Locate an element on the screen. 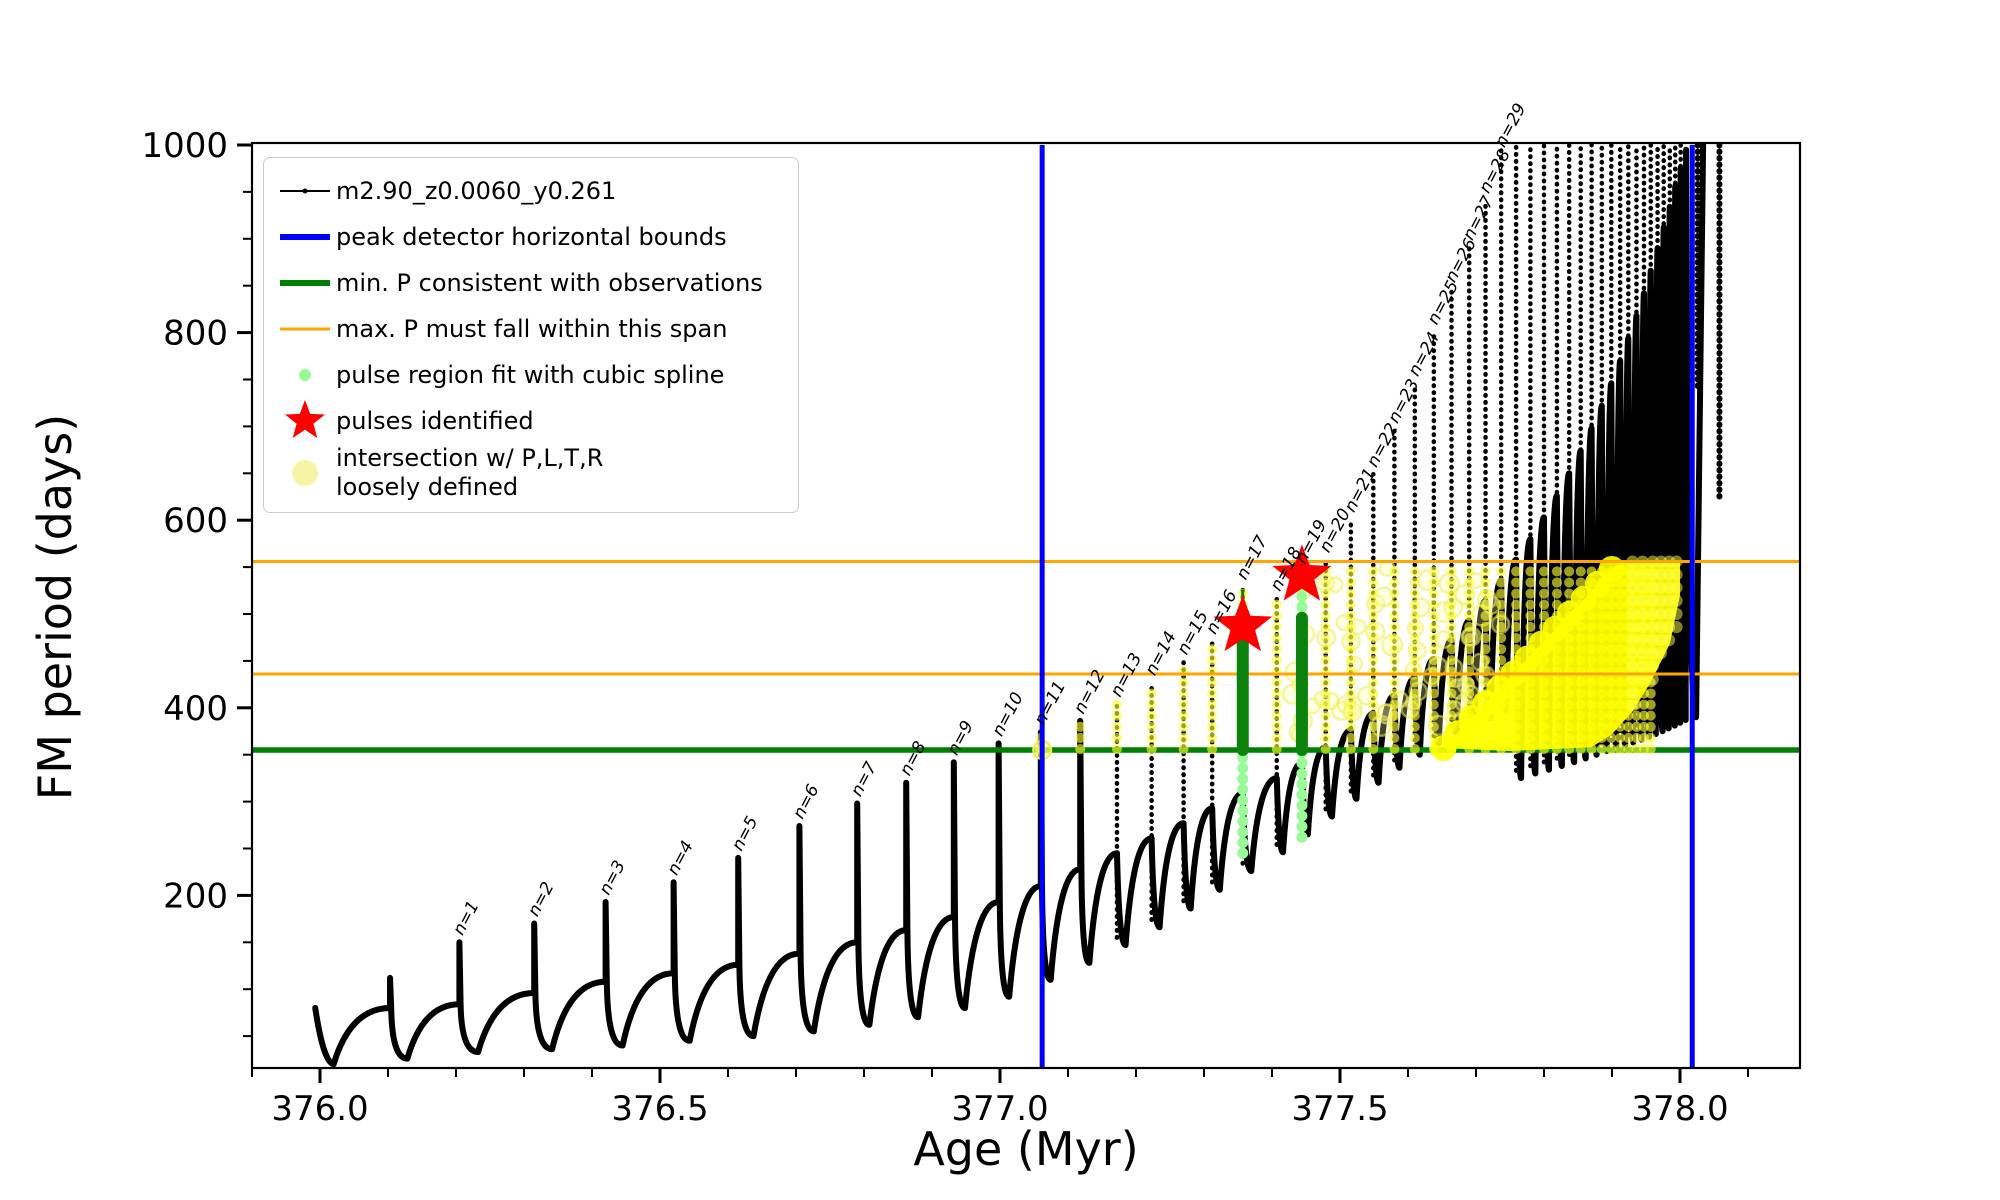 This screenshot has height=1200, width=2000. pulse-number-label: n=10 is located at coordinates (1008, 714).